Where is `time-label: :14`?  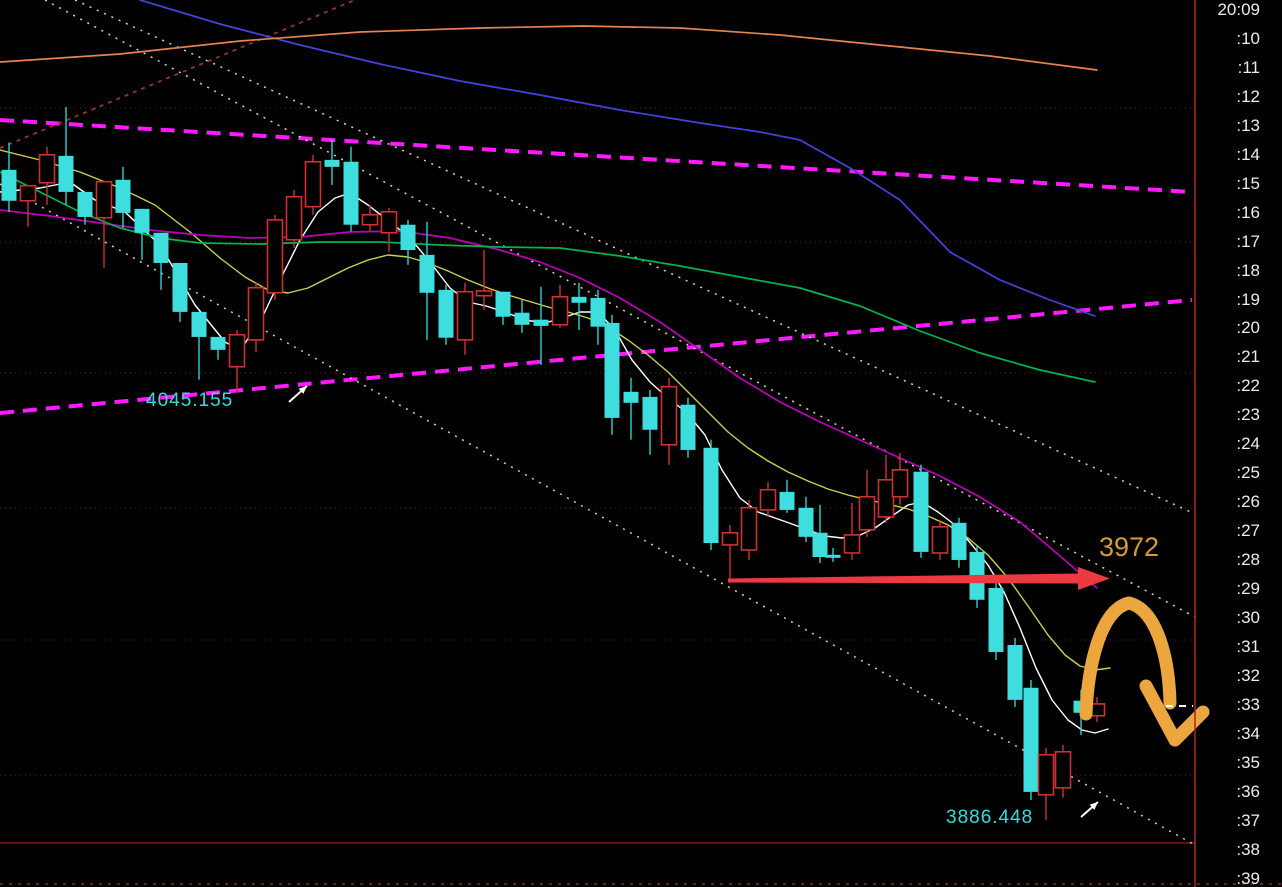 time-label: :14 is located at coordinates (1248, 154).